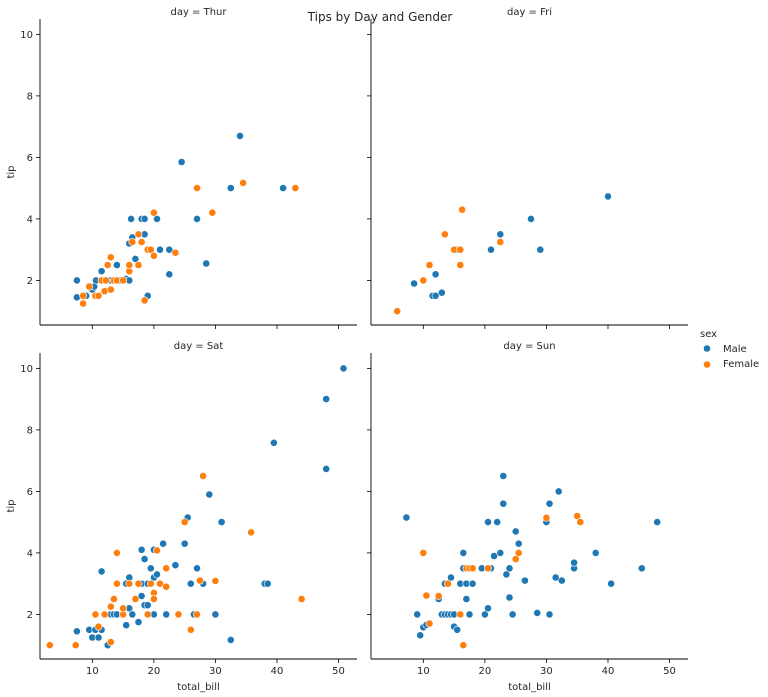 This screenshot has width=768, height=697. Describe the element at coordinates (707, 364) in the screenshot. I see `legend-marker-female` at that location.